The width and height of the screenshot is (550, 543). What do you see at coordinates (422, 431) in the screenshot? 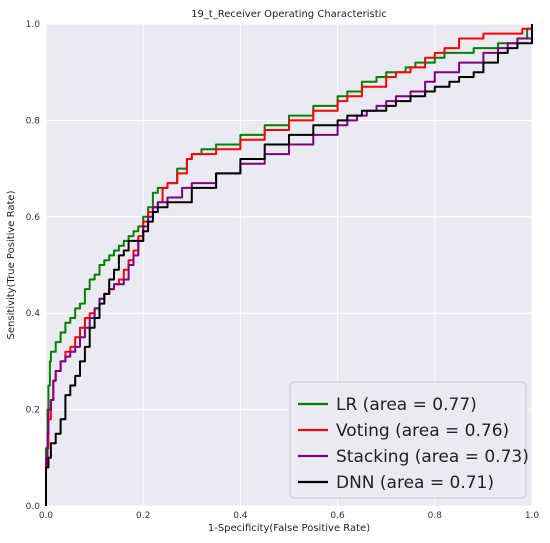
I see `legend-label-1: Voting (area = 0.76)` at bounding box center [422, 431].